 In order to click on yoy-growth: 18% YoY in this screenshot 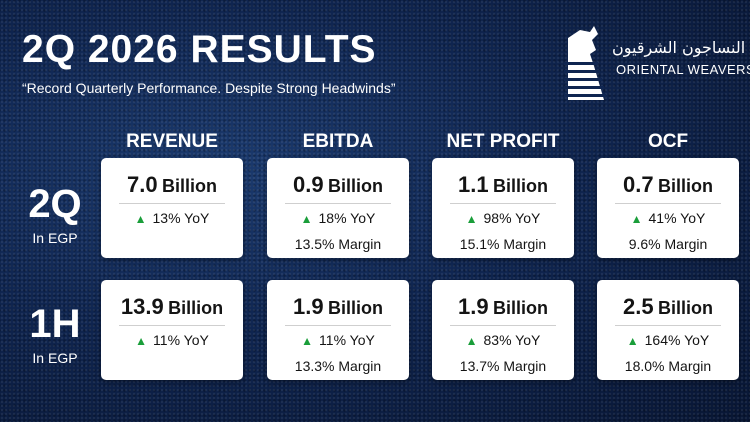, I will do `click(347, 218)`.